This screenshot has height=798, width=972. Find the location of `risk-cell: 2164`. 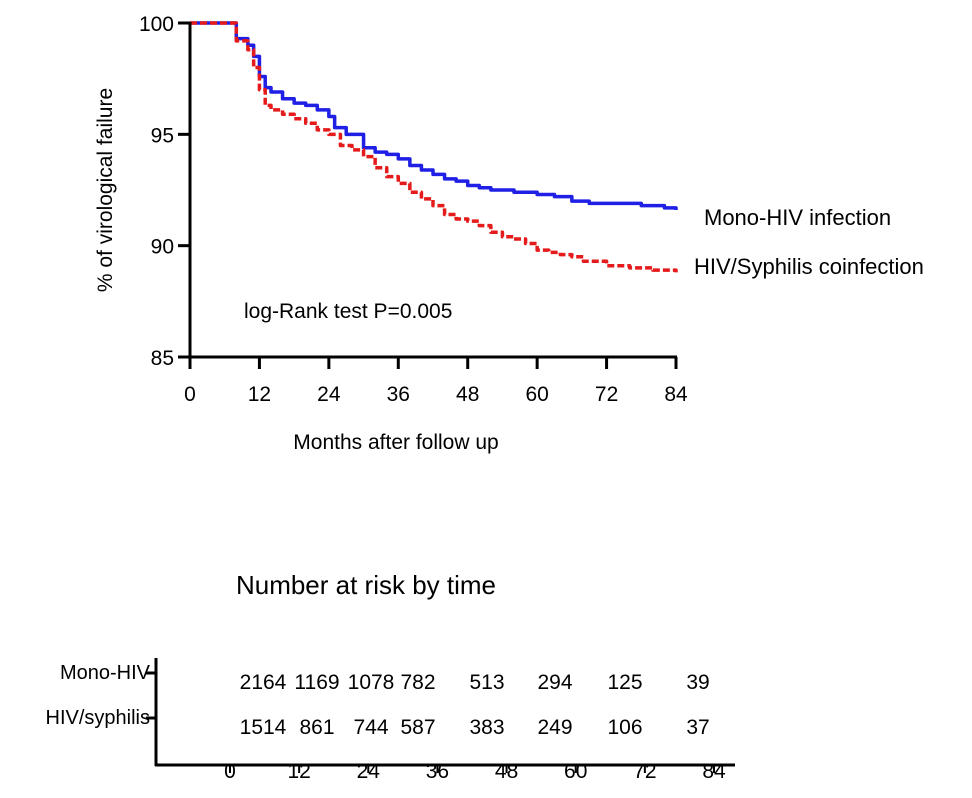

risk-cell: 2164 is located at coordinates (263, 682).